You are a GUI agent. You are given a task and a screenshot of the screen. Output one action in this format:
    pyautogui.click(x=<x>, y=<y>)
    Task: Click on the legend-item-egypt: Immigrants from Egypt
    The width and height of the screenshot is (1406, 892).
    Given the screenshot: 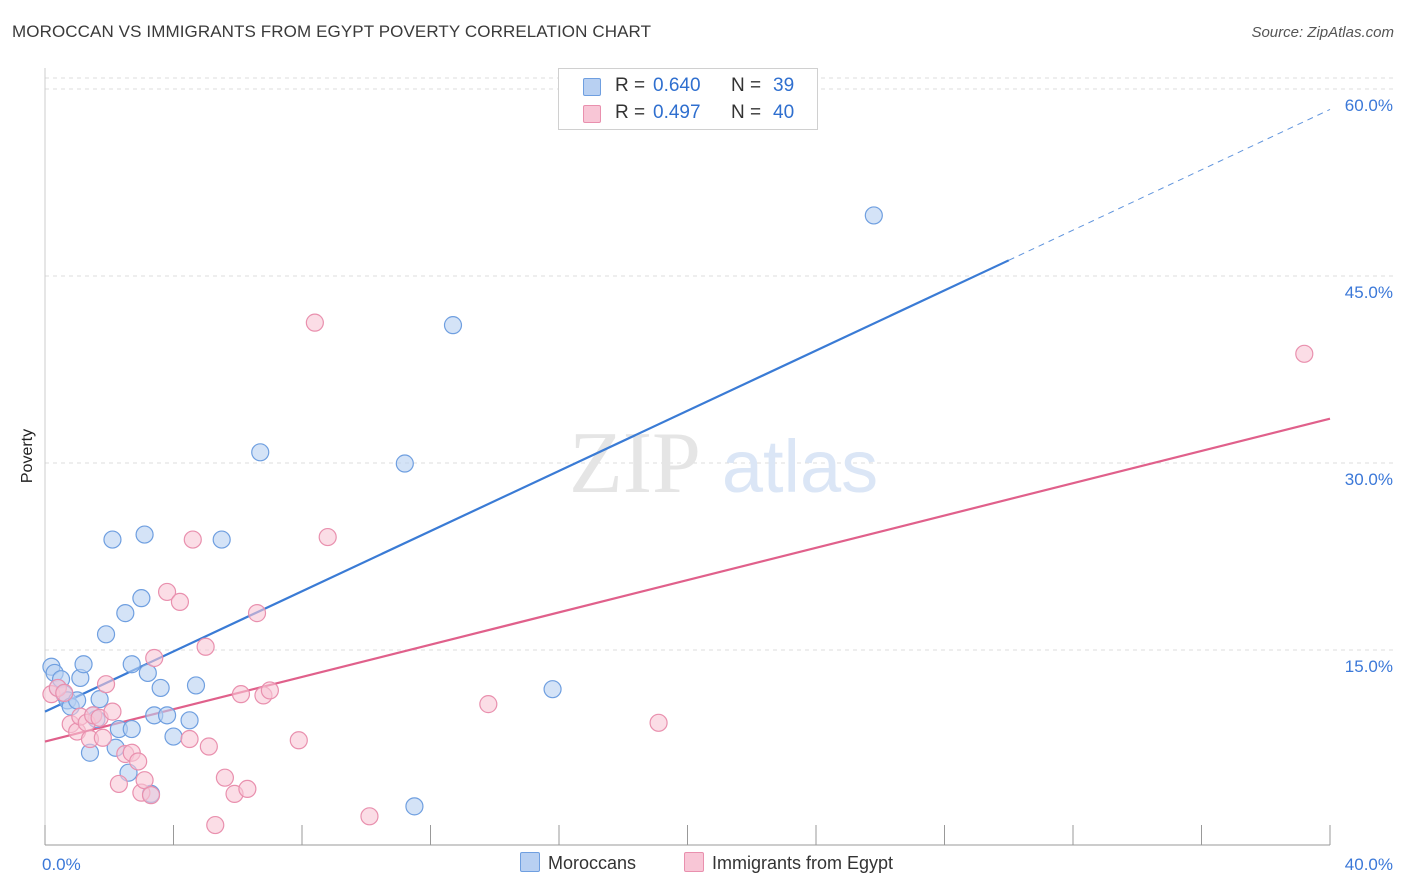 What is the action you would take?
    pyautogui.click(x=788, y=863)
    